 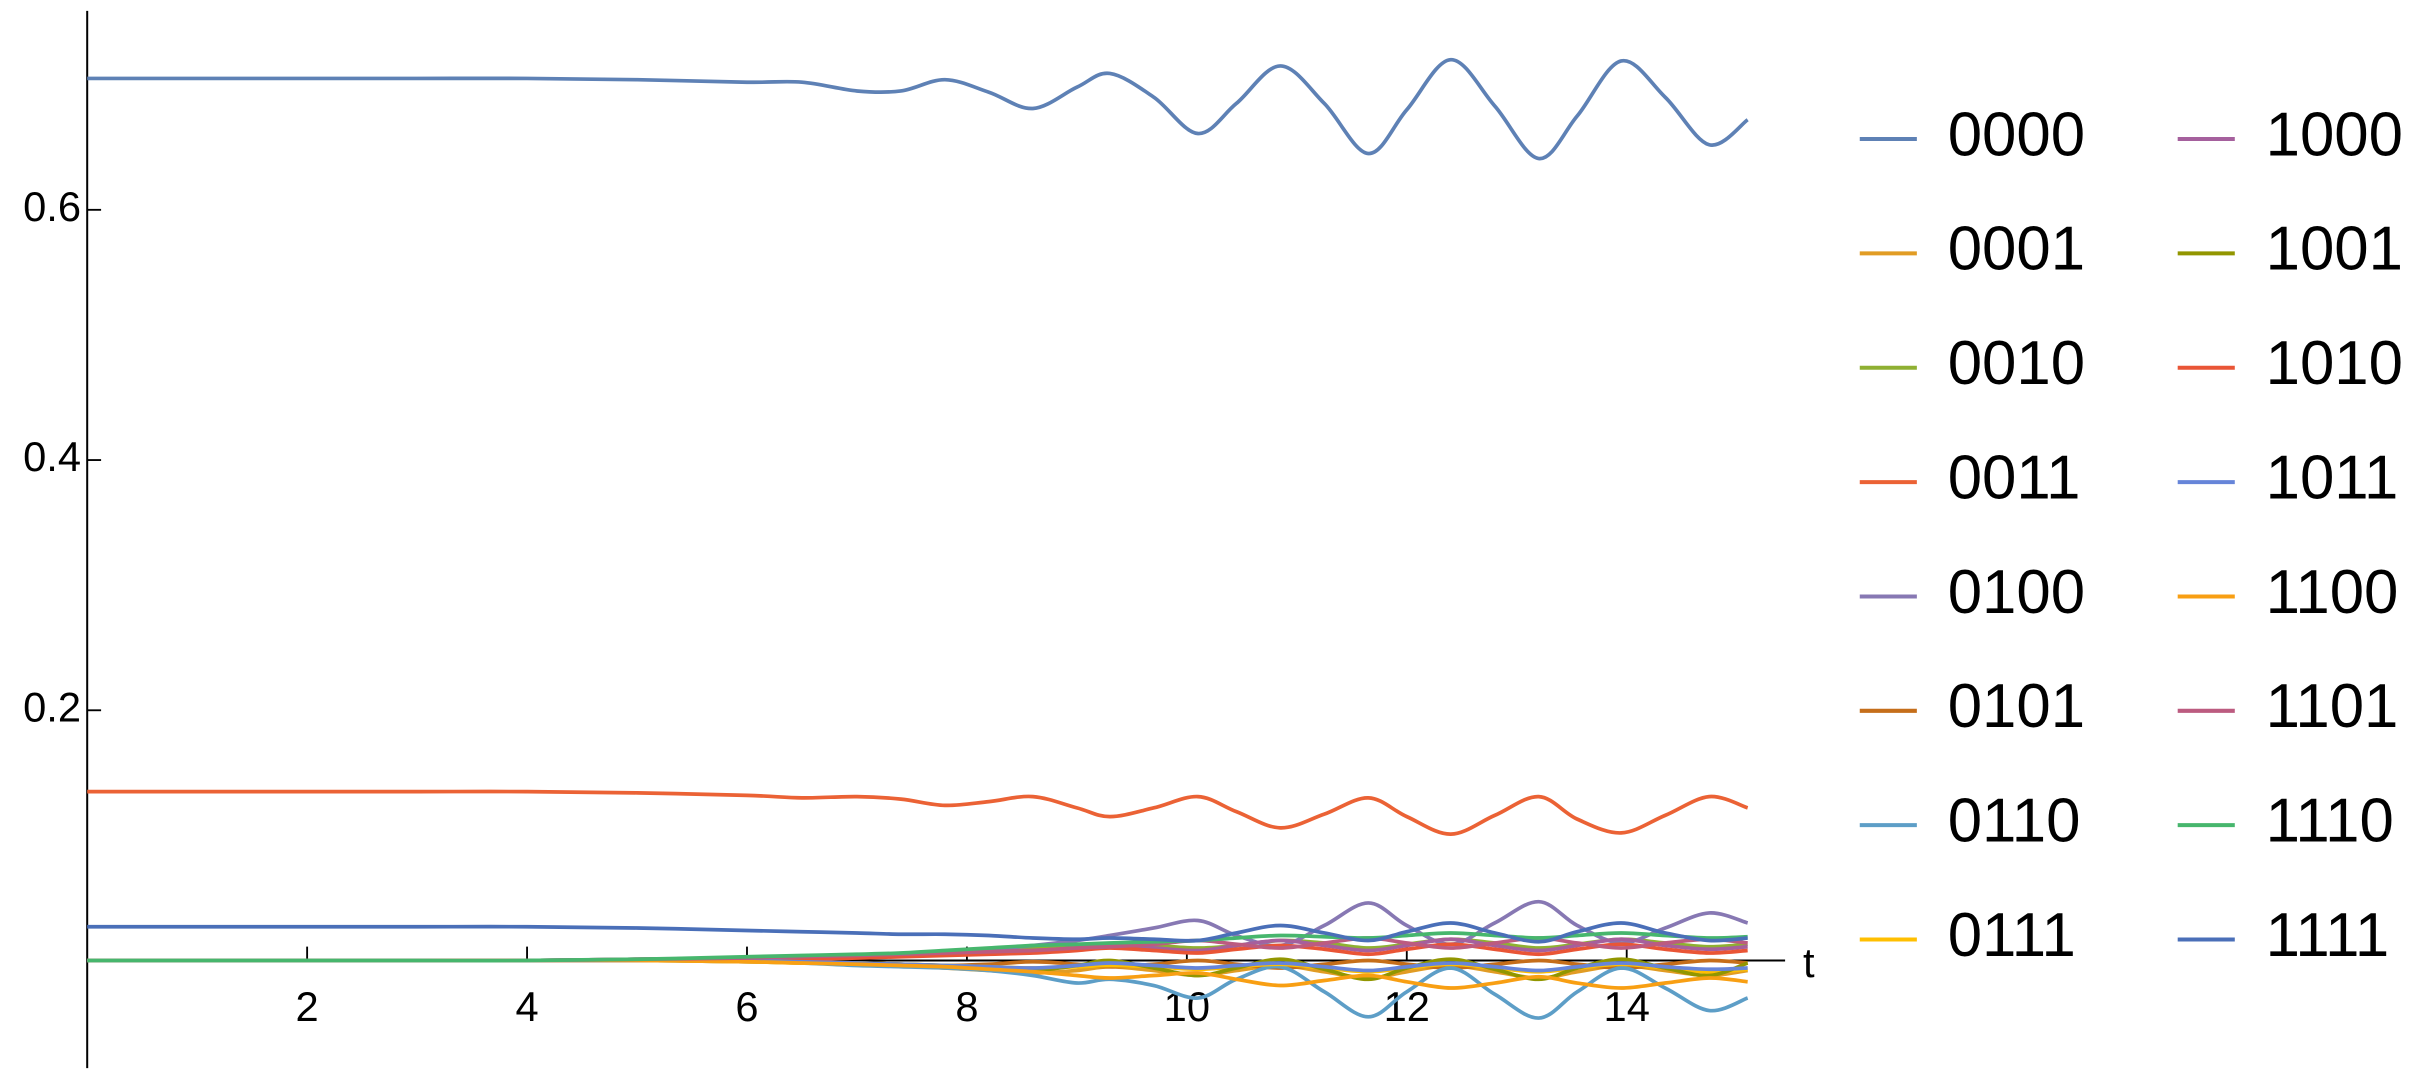 I want to click on x-tick-label: 2, so click(x=307, y=1006).